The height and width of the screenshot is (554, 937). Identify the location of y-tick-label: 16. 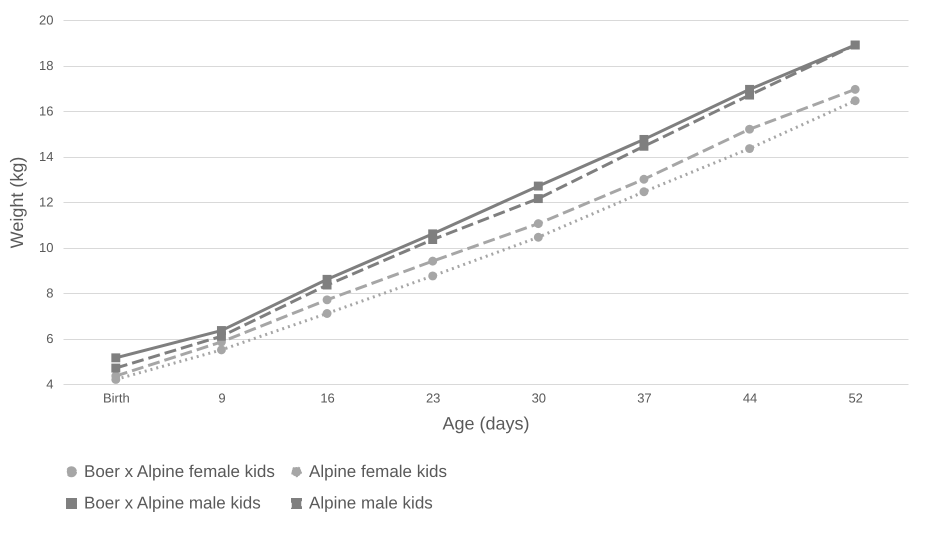
(46, 111).